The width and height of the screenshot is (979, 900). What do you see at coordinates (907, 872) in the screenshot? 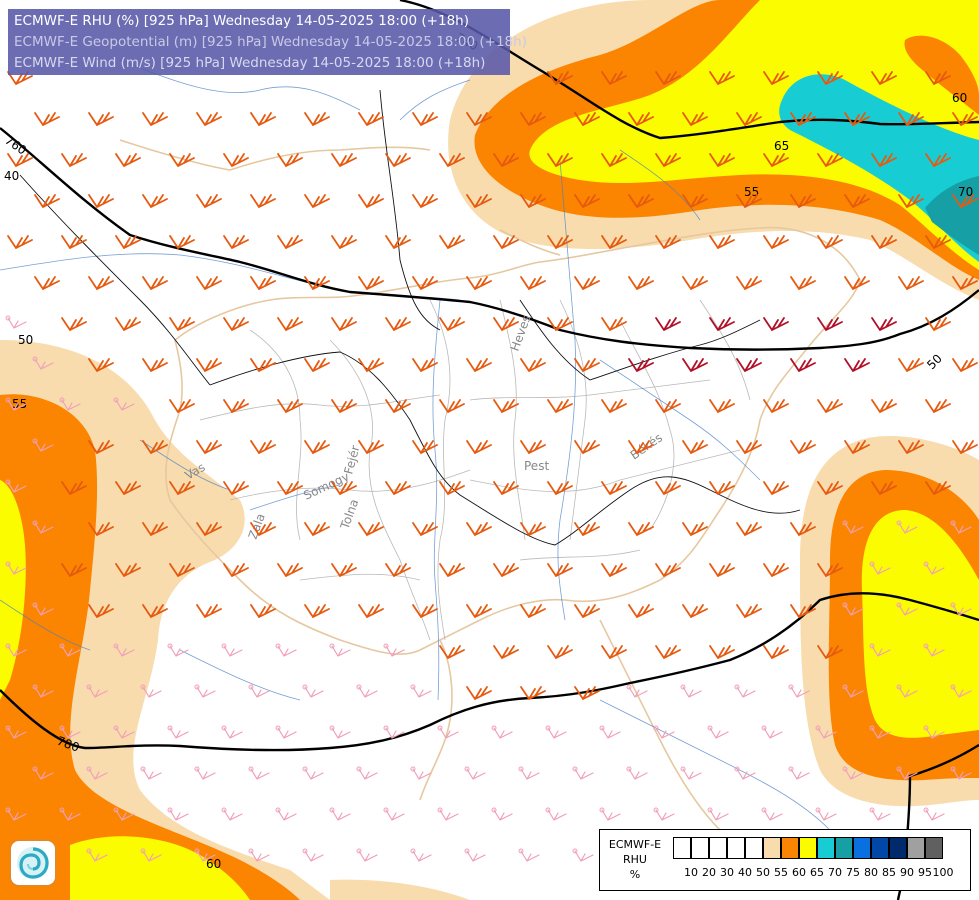
I see `legend-tick: 90` at bounding box center [907, 872].